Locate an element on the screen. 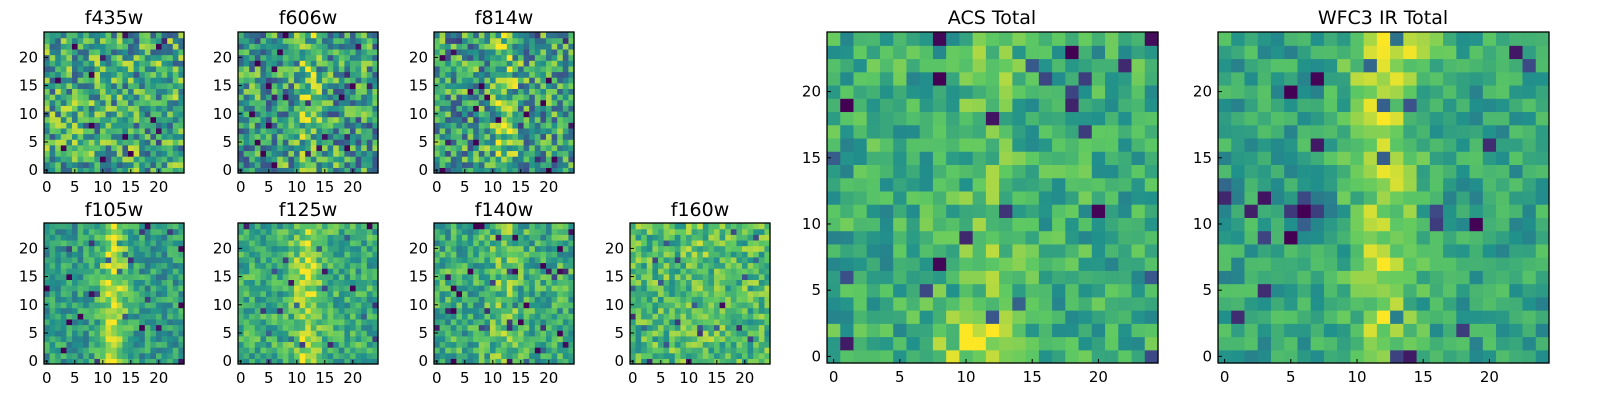 Image resolution: width=1600 pixels, height=400 pixels. x-tick-label: 15 is located at coordinates (130, 187).